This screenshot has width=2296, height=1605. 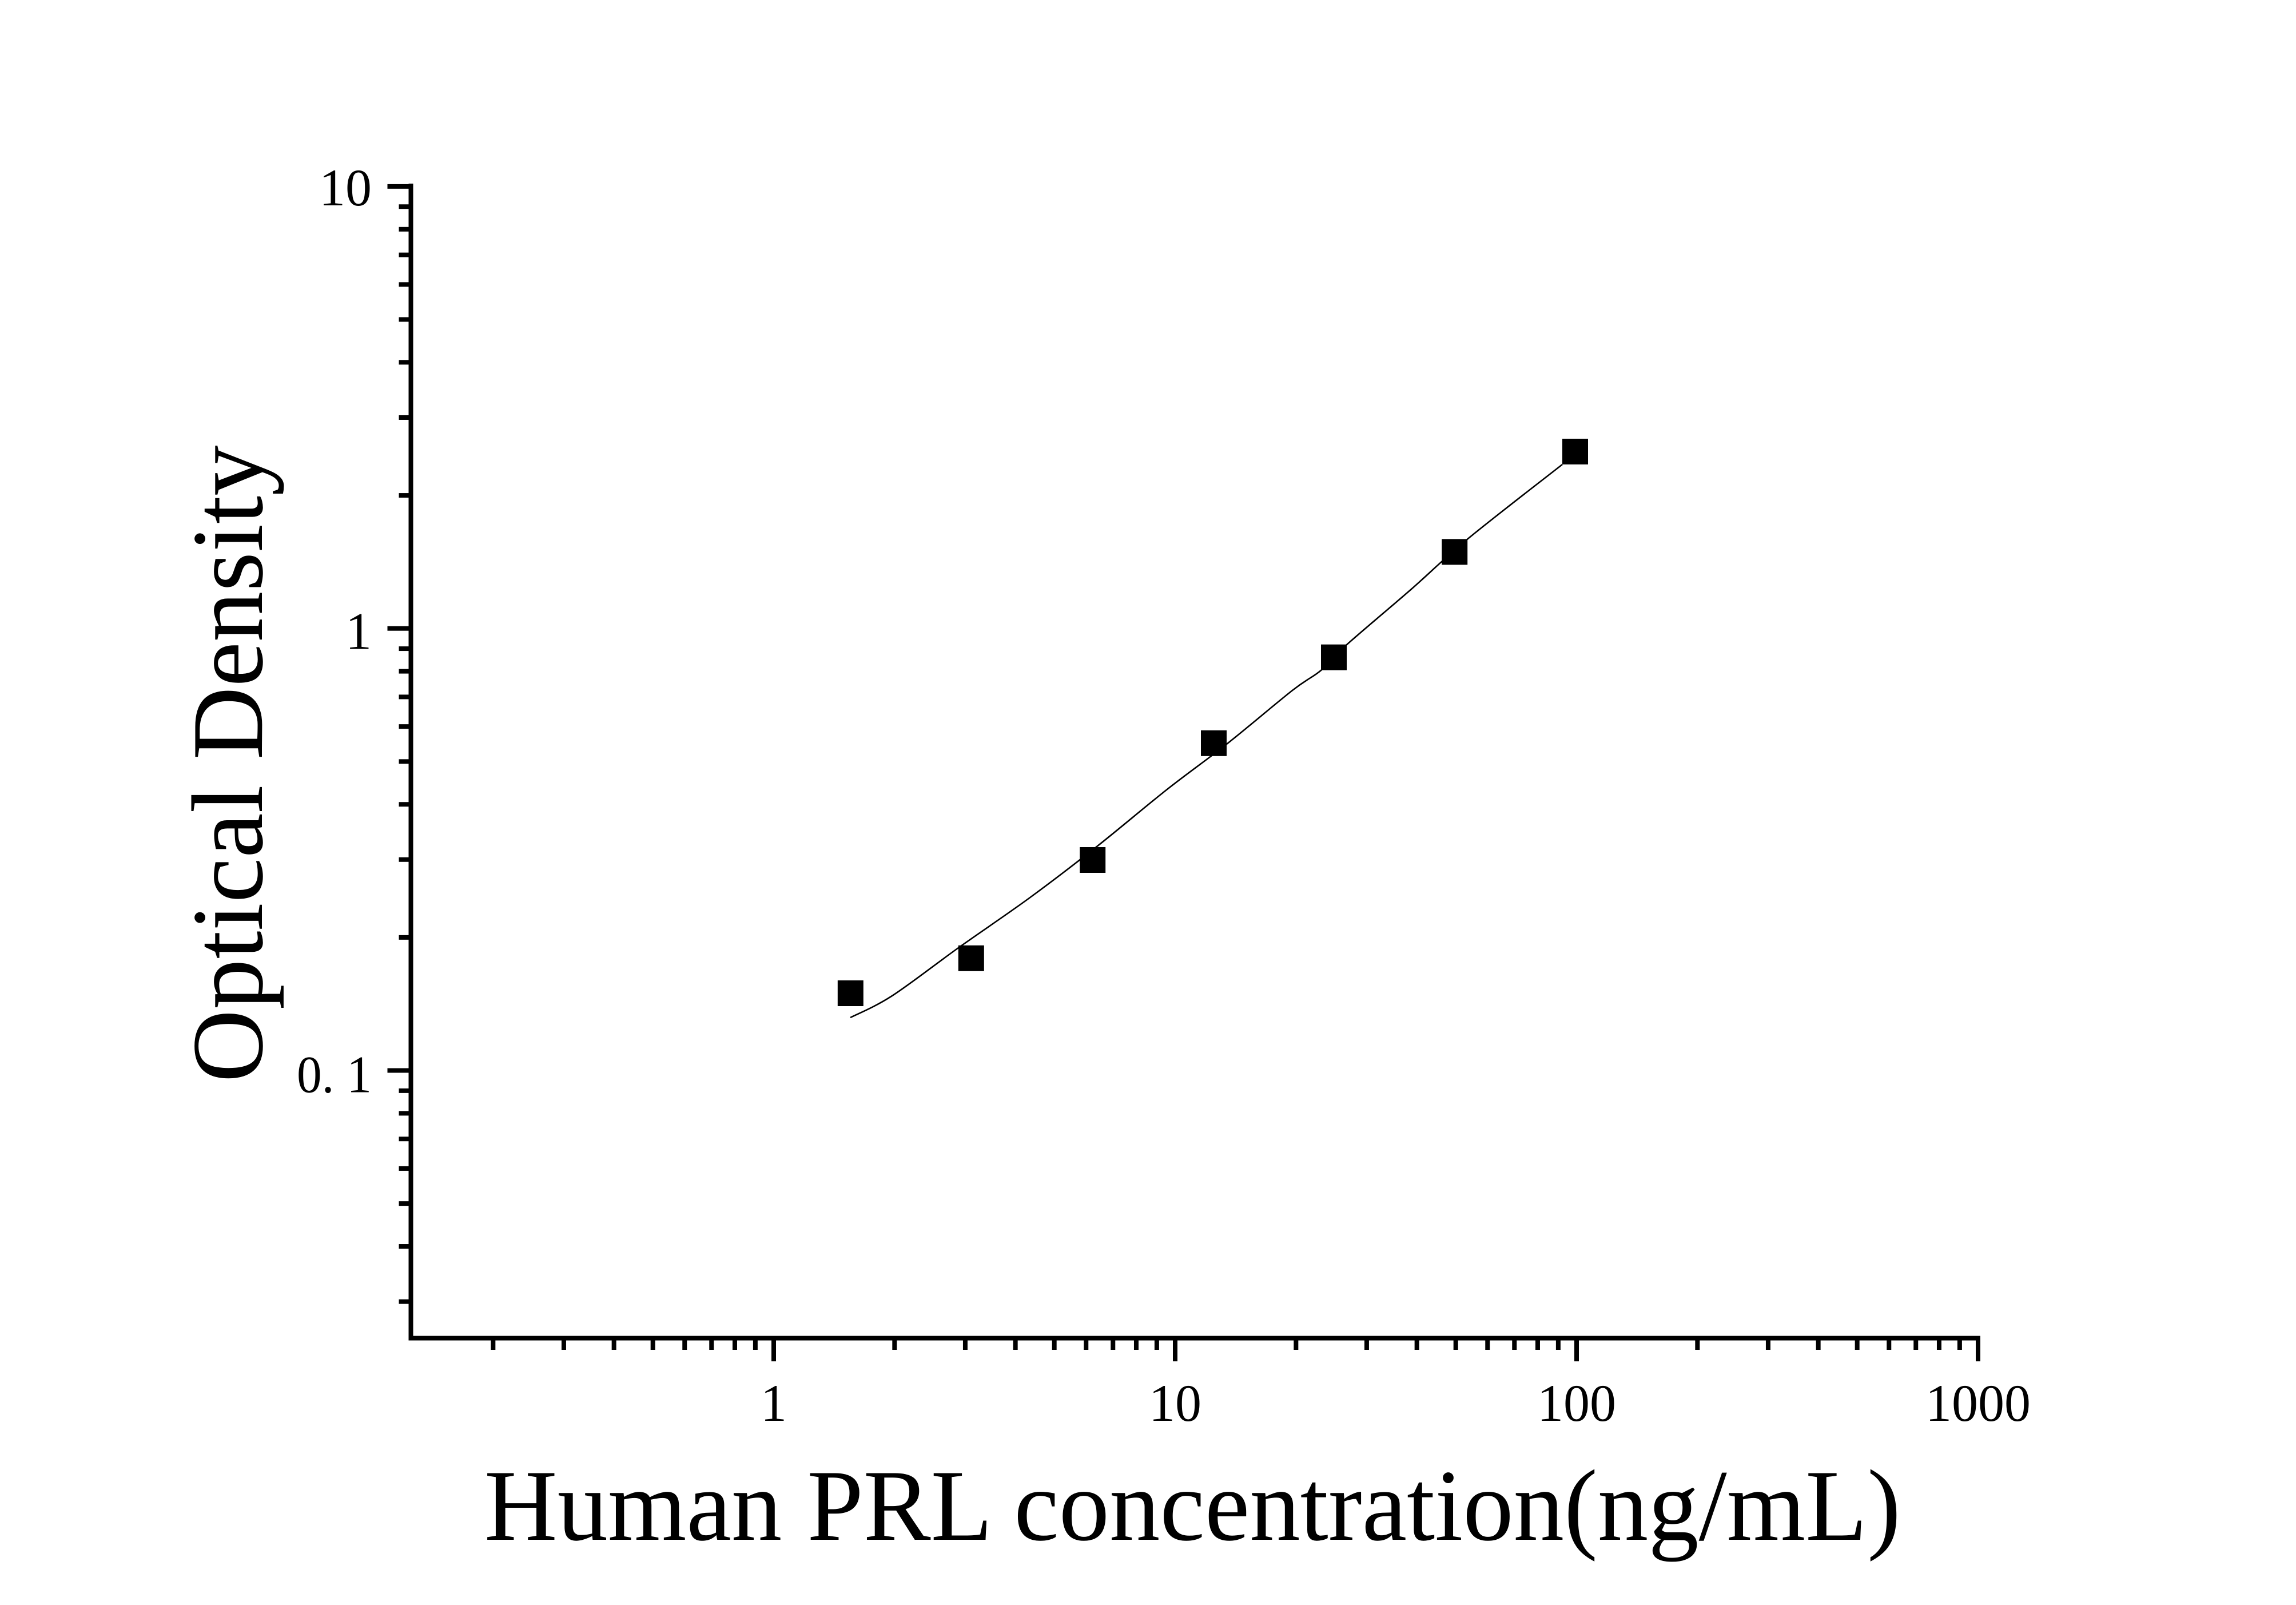 I want to click on svg-text: 1000, so click(x=1978, y=1403).